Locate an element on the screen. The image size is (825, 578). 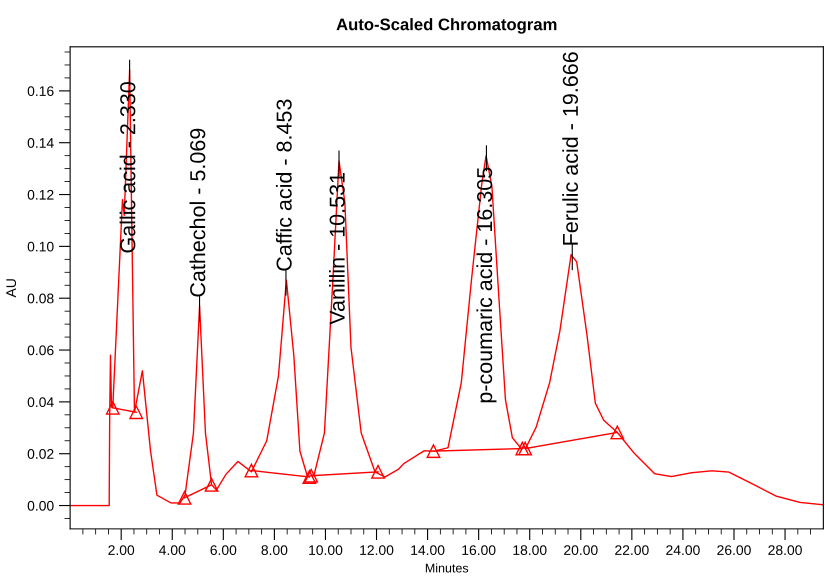
annotation: Ferulic acid - 19.666 is located at coordinates (570, 148).